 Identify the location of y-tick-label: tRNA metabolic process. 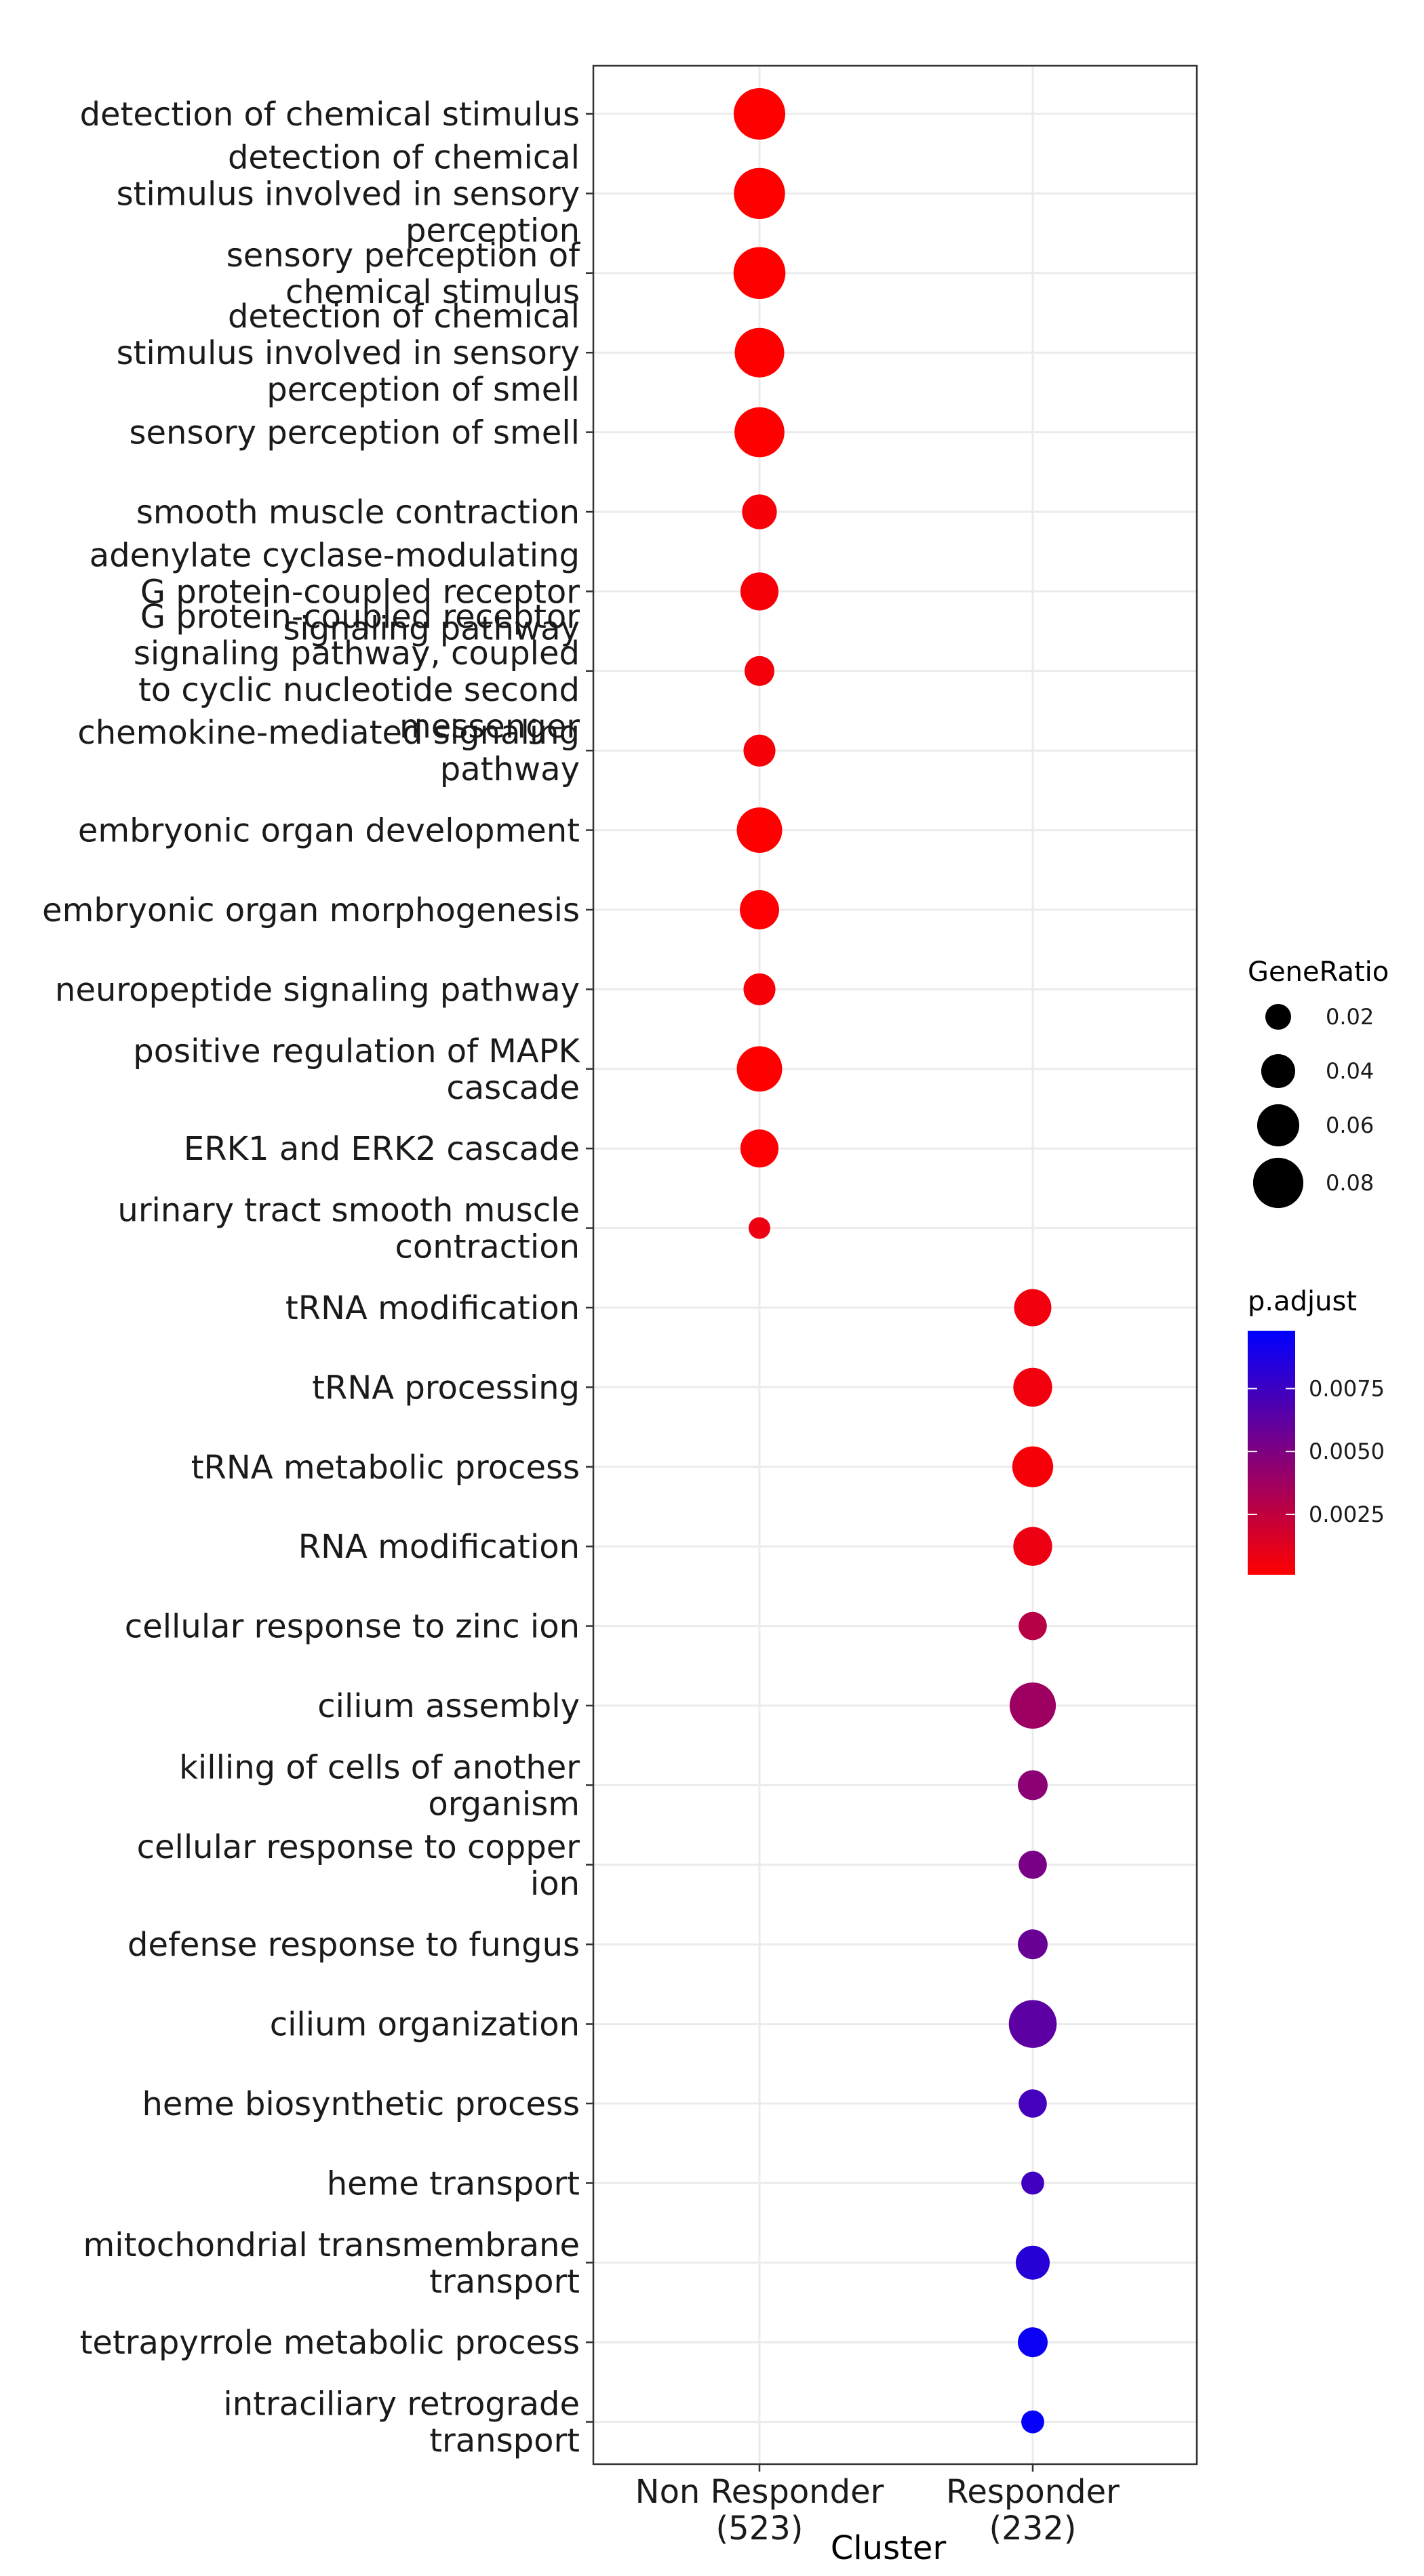
(386, 1468).